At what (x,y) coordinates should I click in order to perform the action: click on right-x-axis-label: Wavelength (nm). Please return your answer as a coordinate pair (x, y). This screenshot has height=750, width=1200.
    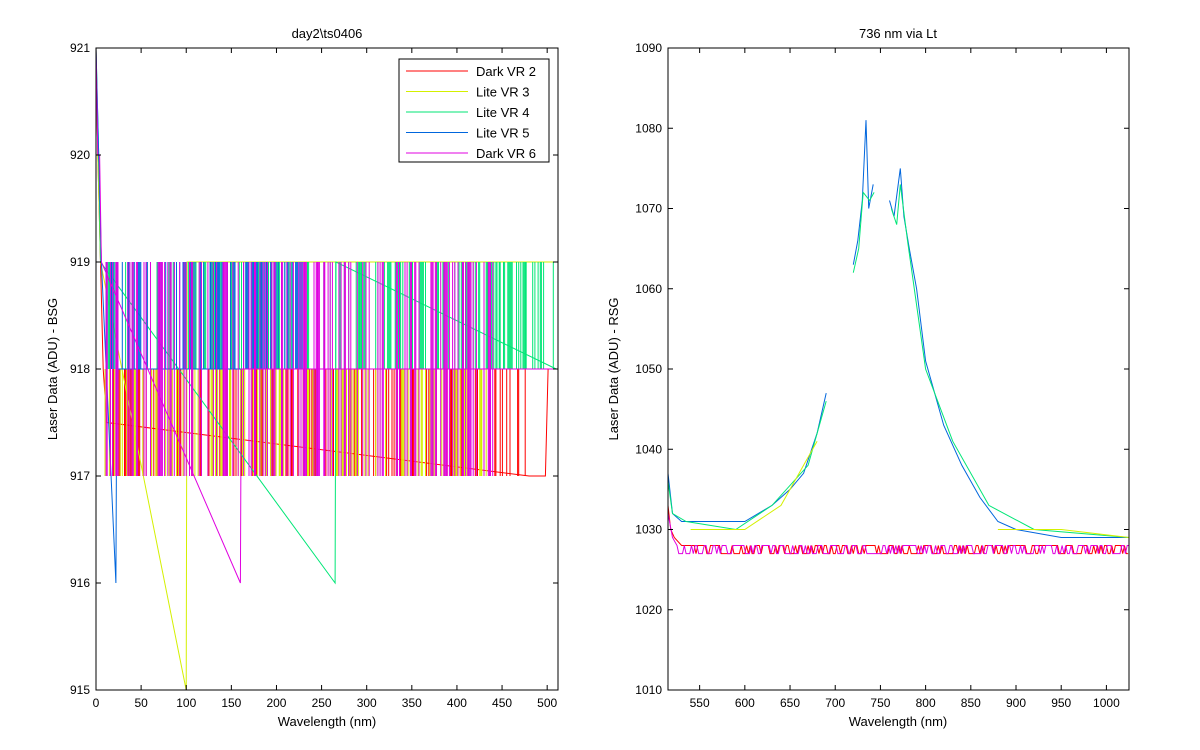
    Looking at the image, I should click on (898, 721).